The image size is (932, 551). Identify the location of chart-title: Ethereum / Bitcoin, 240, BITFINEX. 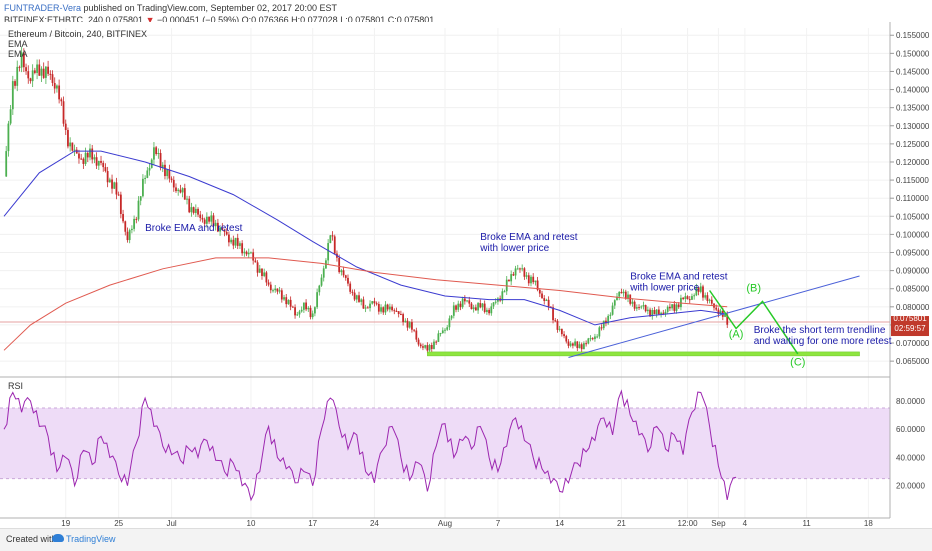
(77, 34).